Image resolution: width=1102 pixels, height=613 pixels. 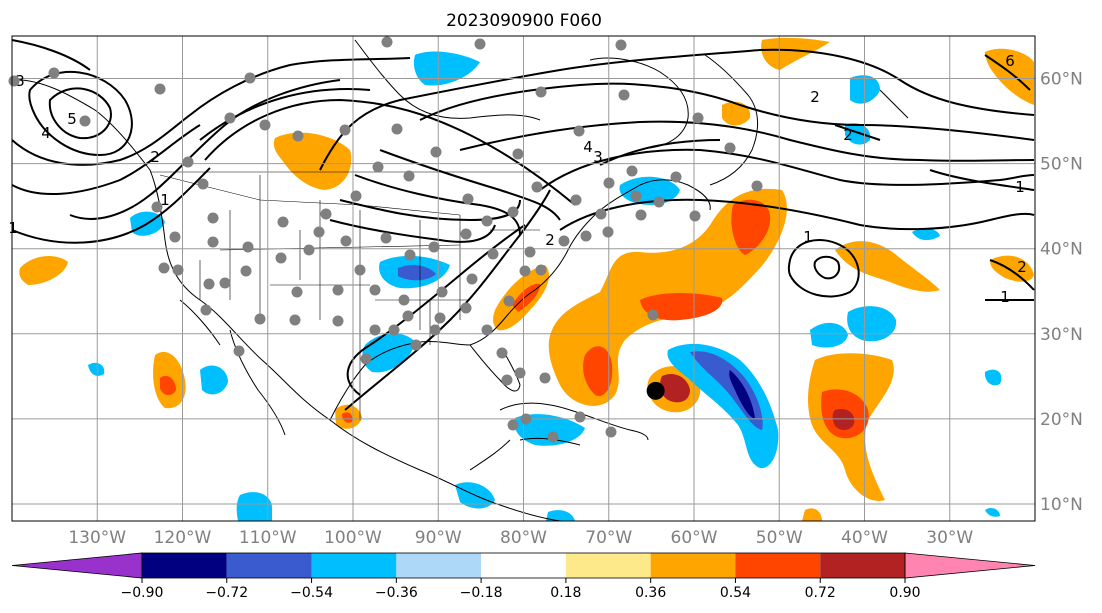 I want to click on longitude-tick-label: 30°W, so click(x=949, y=538).